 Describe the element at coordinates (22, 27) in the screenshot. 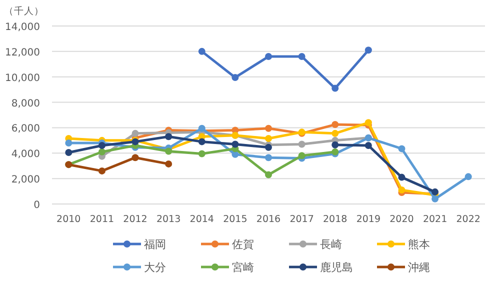

I see `y-tick-label: 14,000` at that location.